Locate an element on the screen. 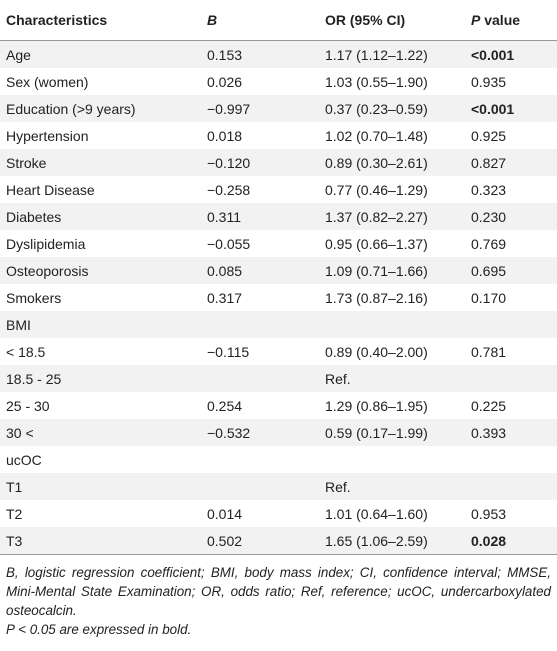  table-row: Sex (women) 0.026 1.03 (0.55–1.90) 0.935 is located at coordinates (278, 81).